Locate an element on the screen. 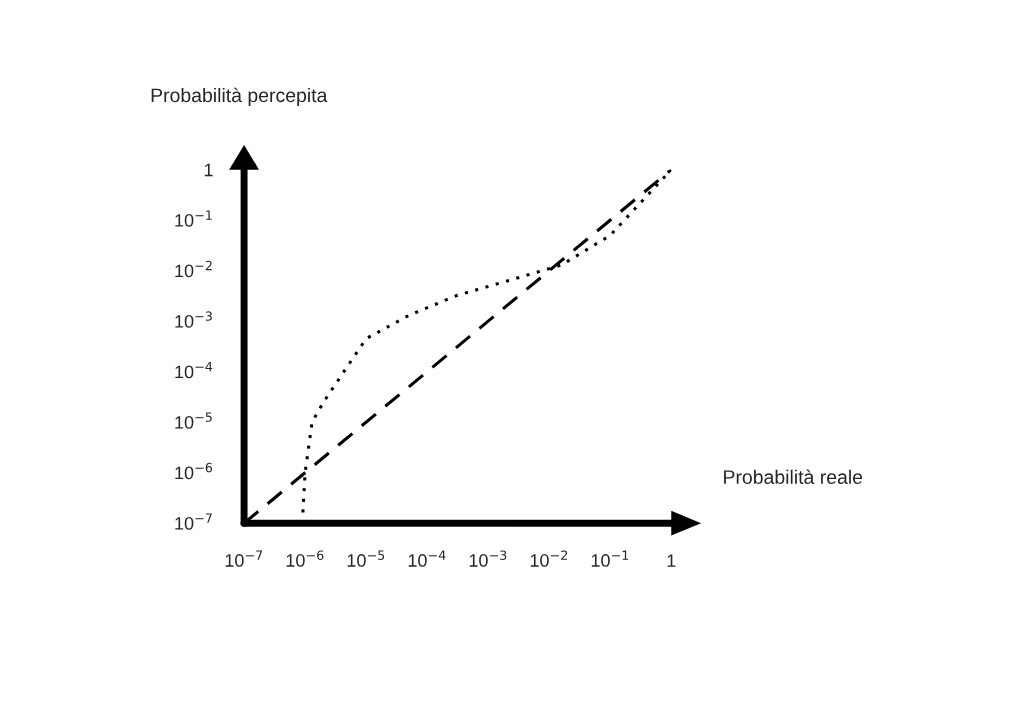 This screenshot has width=1017, height=707. x-tick-label: 10$^{−6}$ is located at coordinates (305, 558).